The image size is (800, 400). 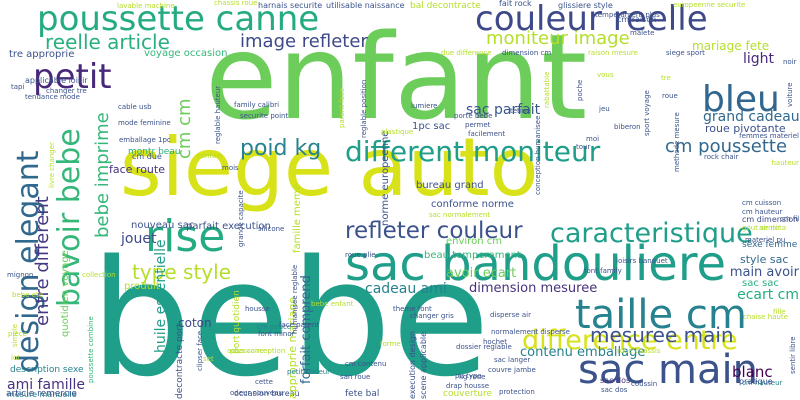 What do you see at coordinates (450, 185) in the screenshot?
I see `cloud-word: bureau grand` at bounding box center [450, 185].